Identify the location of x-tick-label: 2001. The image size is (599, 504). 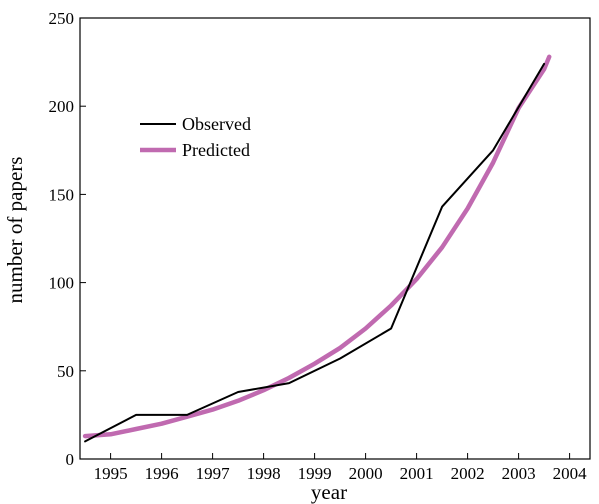
(417, 473).